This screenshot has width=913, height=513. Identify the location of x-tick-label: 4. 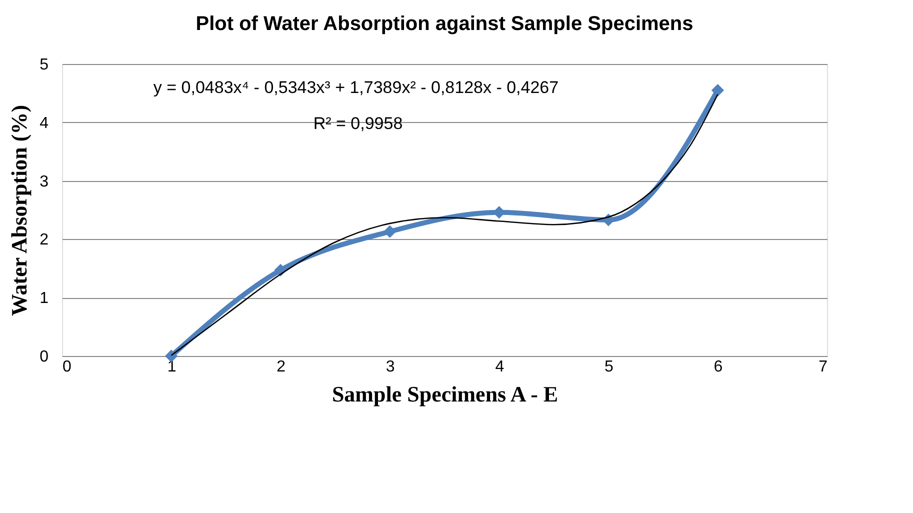
(499, 367).